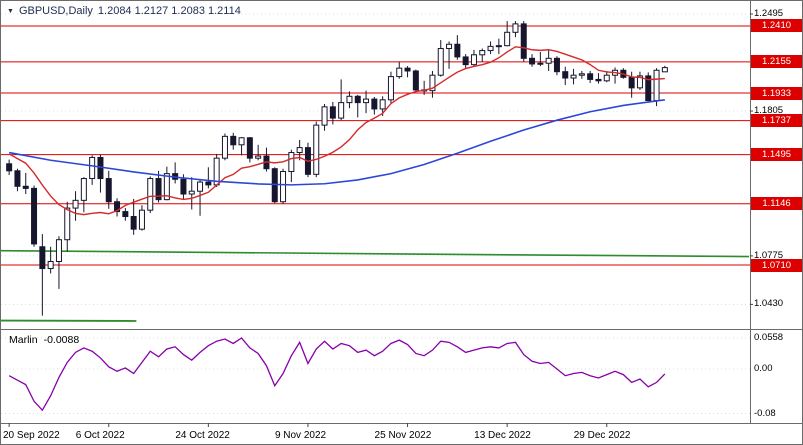  What do you see at coordinates (776, 155) in the screenshot?
I see `price-level-flag: 1.1495` at bounding box center [776, 155].